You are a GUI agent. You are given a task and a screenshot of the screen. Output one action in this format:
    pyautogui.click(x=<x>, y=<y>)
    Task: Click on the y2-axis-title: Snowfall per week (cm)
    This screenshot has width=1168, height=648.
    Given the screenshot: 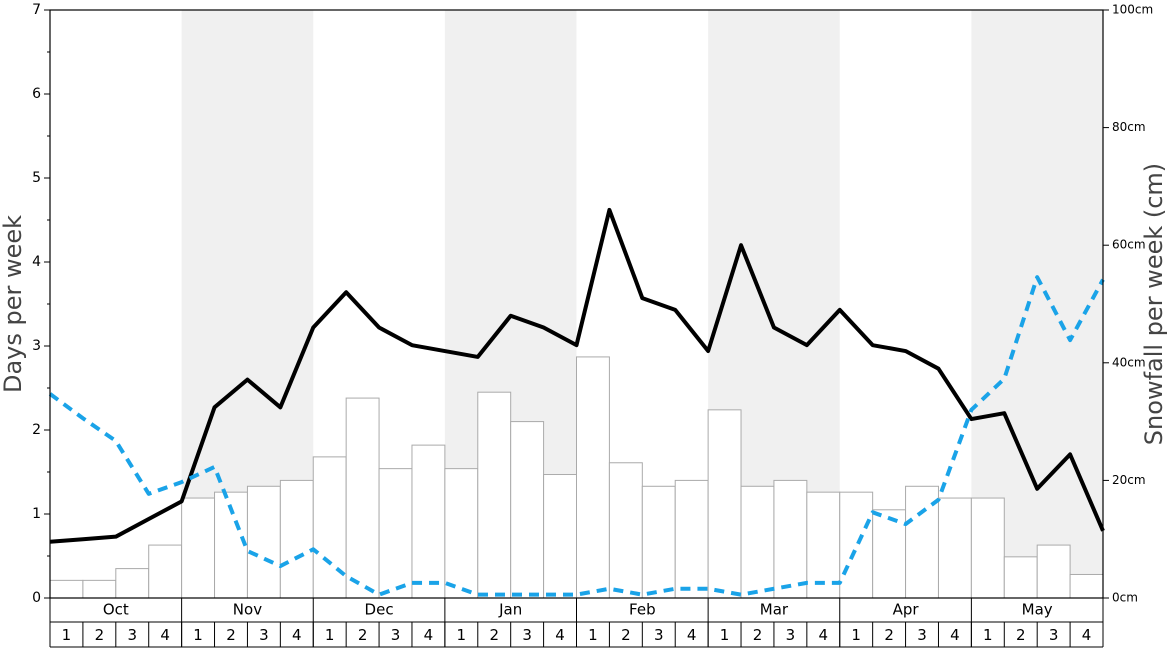 What is the action you would take?
    pyautogui.click(x=1154, y=304)
    